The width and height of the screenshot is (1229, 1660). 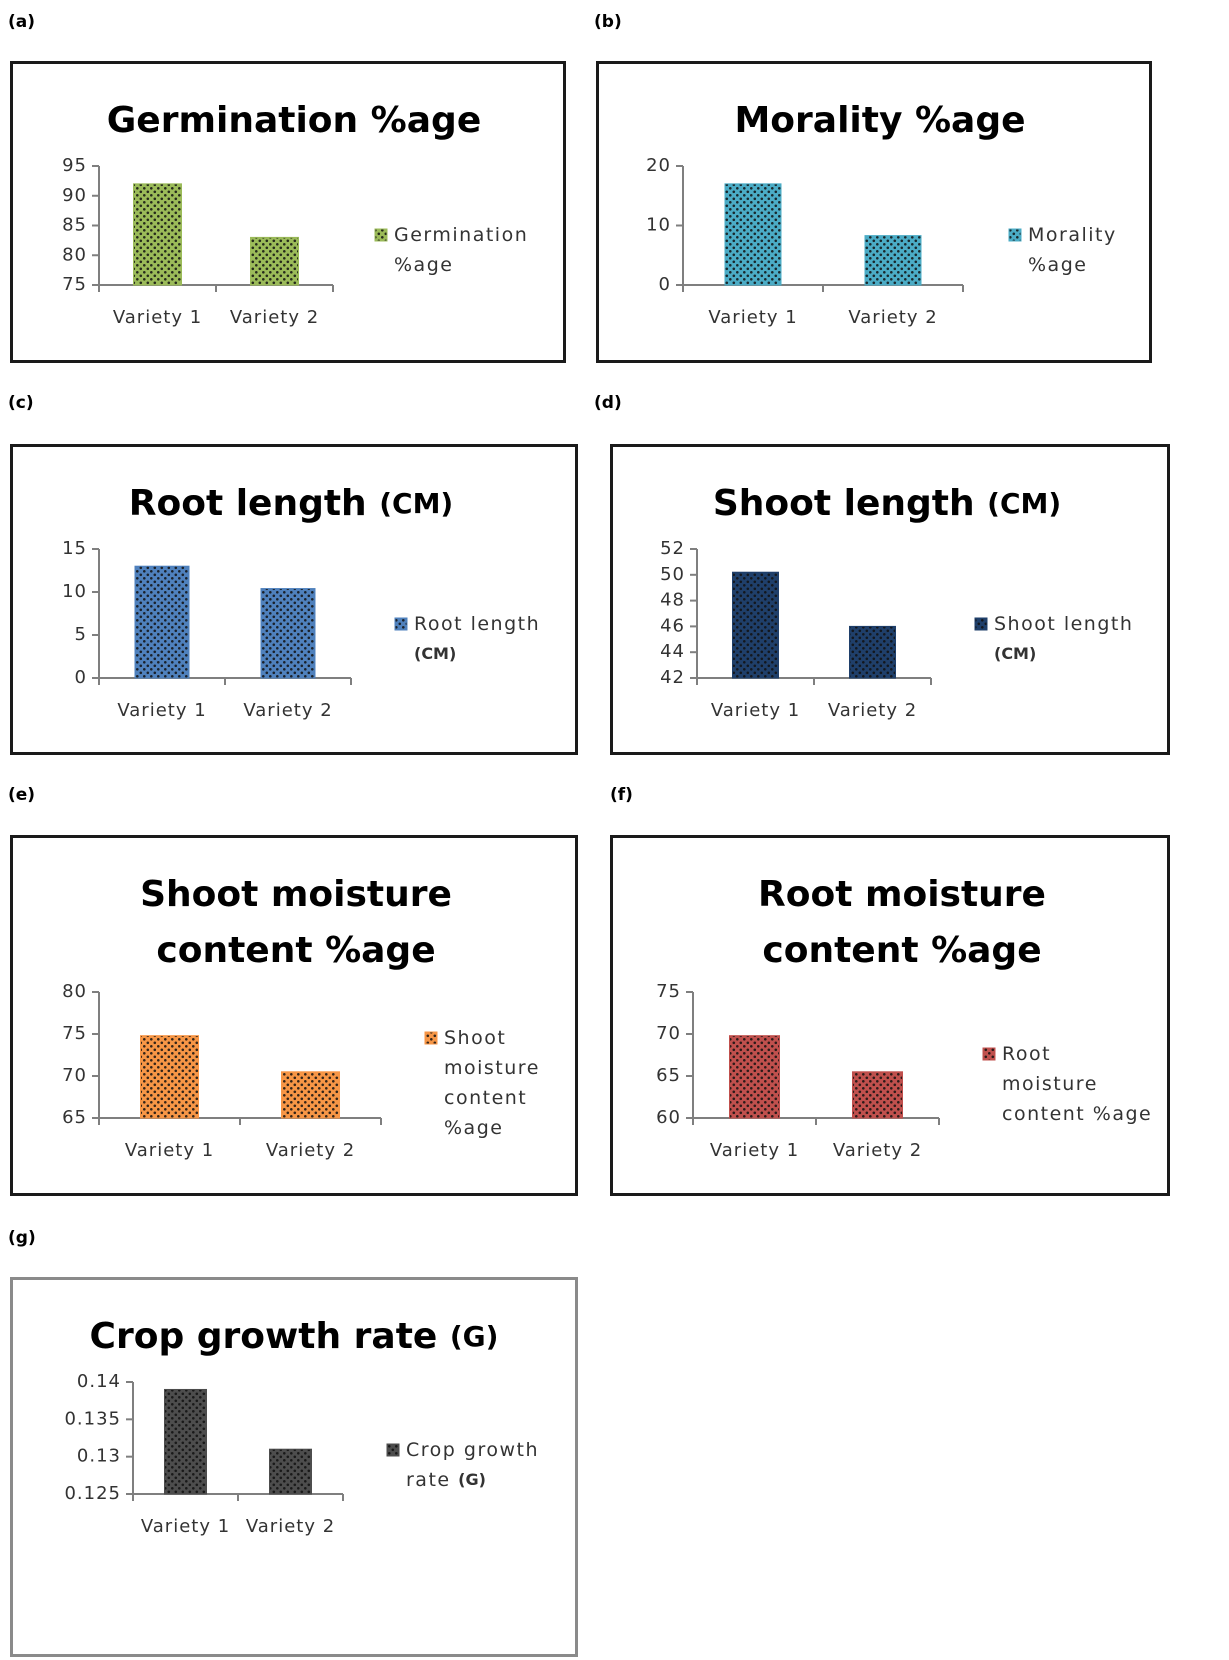 What do you see at coordinates (672, 677) in the screenshot?
I see `y-tick-label: 42` at bounding box center [672, 677].